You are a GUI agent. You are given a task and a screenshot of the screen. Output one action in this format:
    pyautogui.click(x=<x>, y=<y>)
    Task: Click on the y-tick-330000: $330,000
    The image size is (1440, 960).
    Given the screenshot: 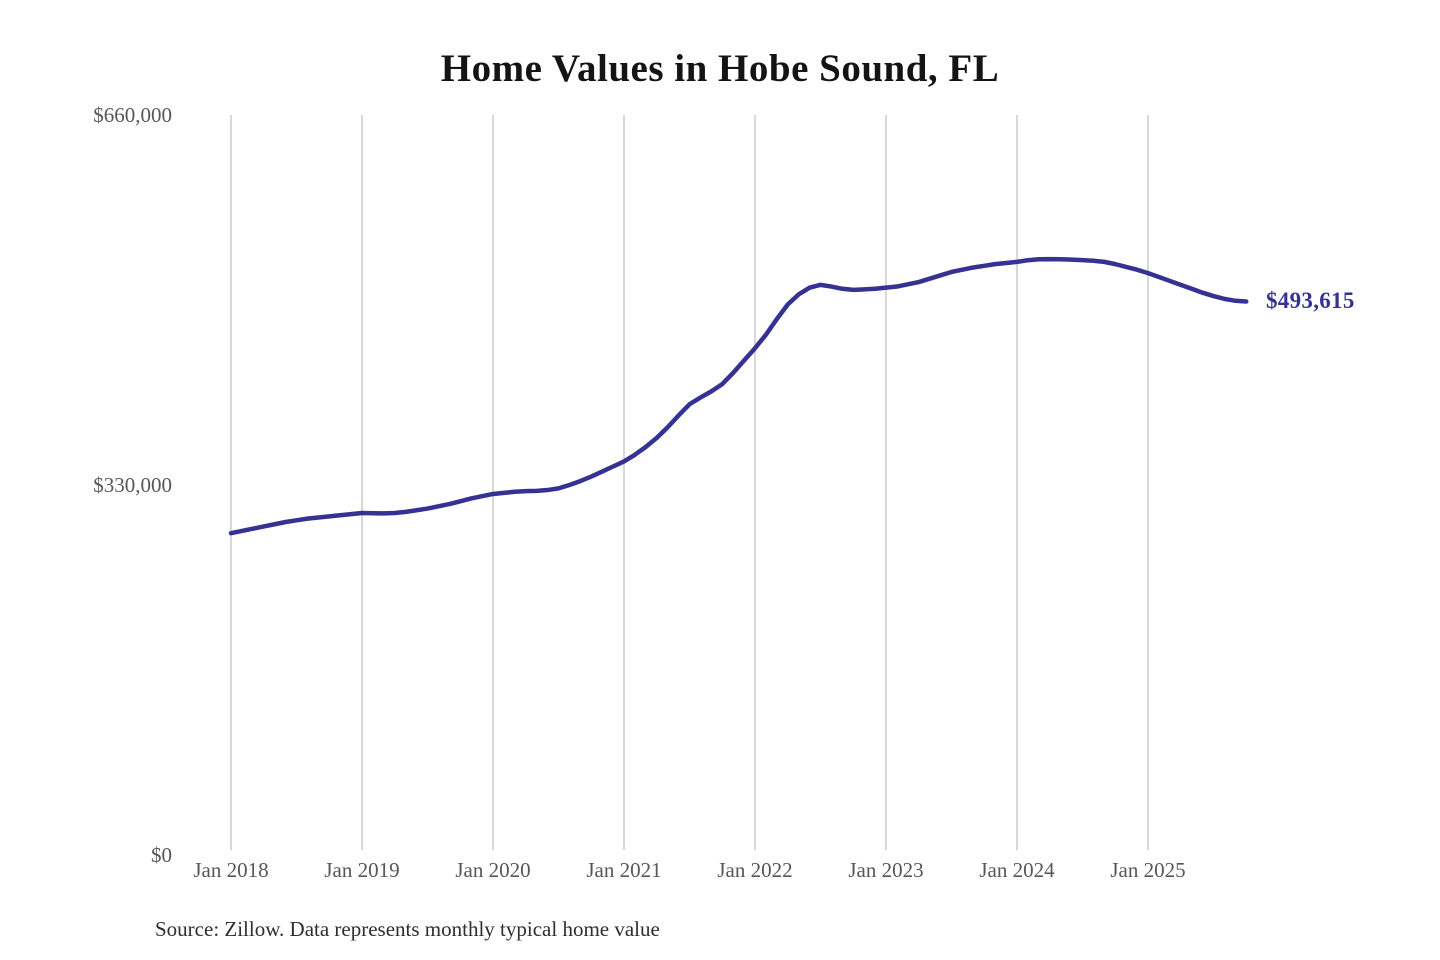 What is the action you would take?
    pyautogui.click(x=132, y=485)
    